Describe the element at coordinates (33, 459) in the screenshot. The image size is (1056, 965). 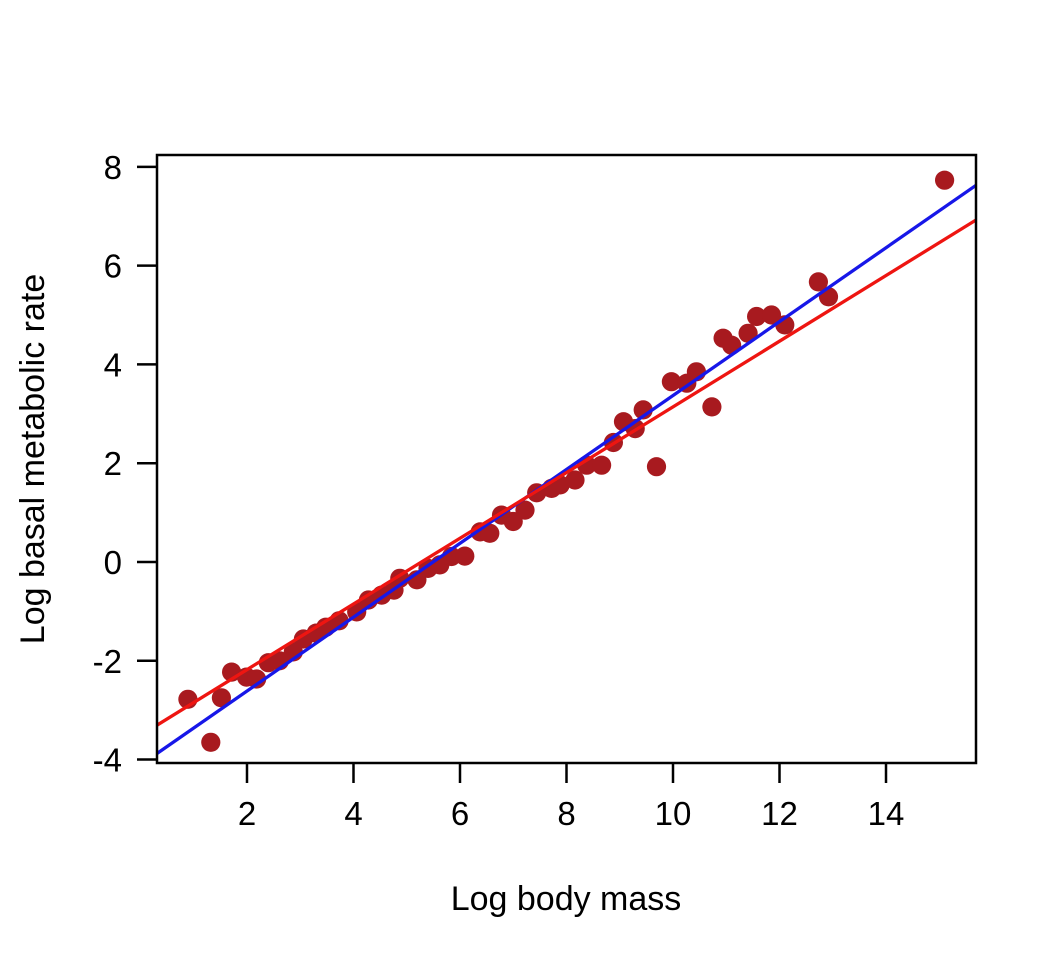
I see `y-axis-title: Log basal metabolic rate` at that location.